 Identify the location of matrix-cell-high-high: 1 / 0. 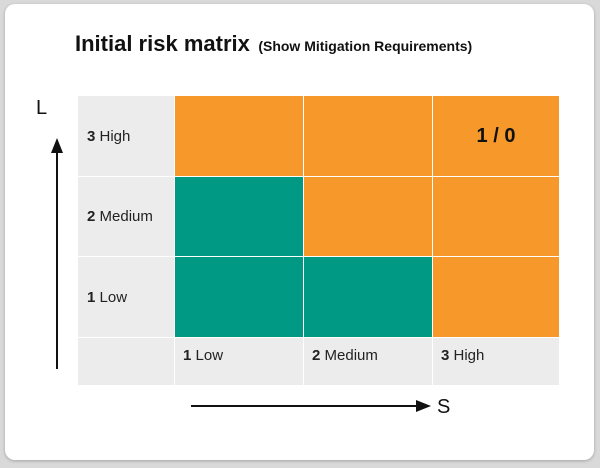
(496, 136).